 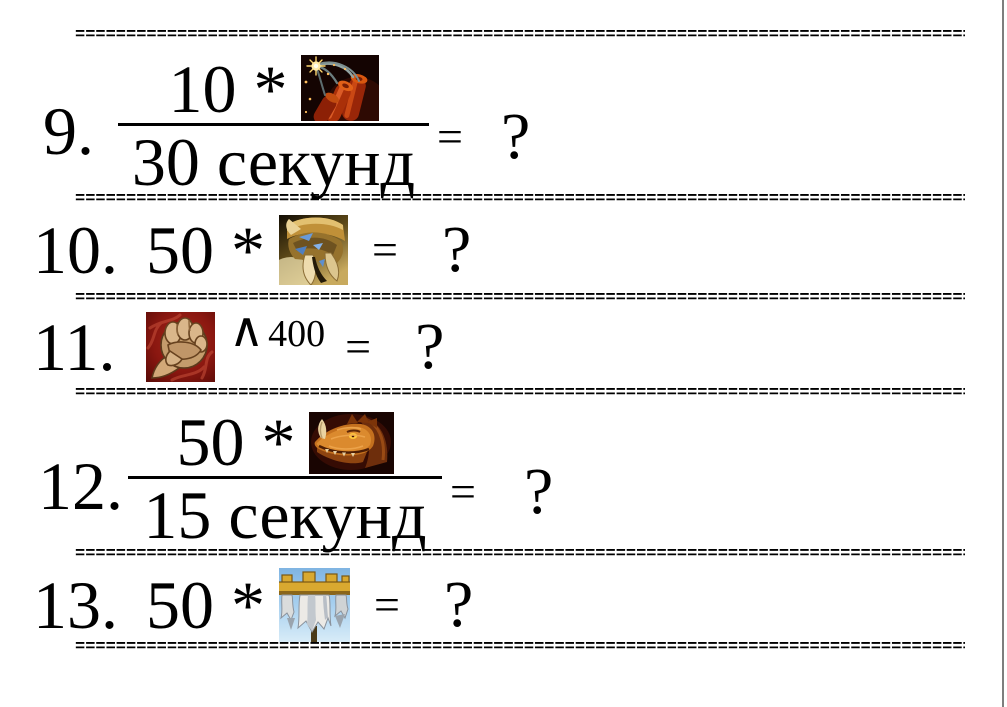 What do you see at coordinates (236, 442) in the screenshot?
I see `numerator-text: 50 *` at bounding box center [236, 442].